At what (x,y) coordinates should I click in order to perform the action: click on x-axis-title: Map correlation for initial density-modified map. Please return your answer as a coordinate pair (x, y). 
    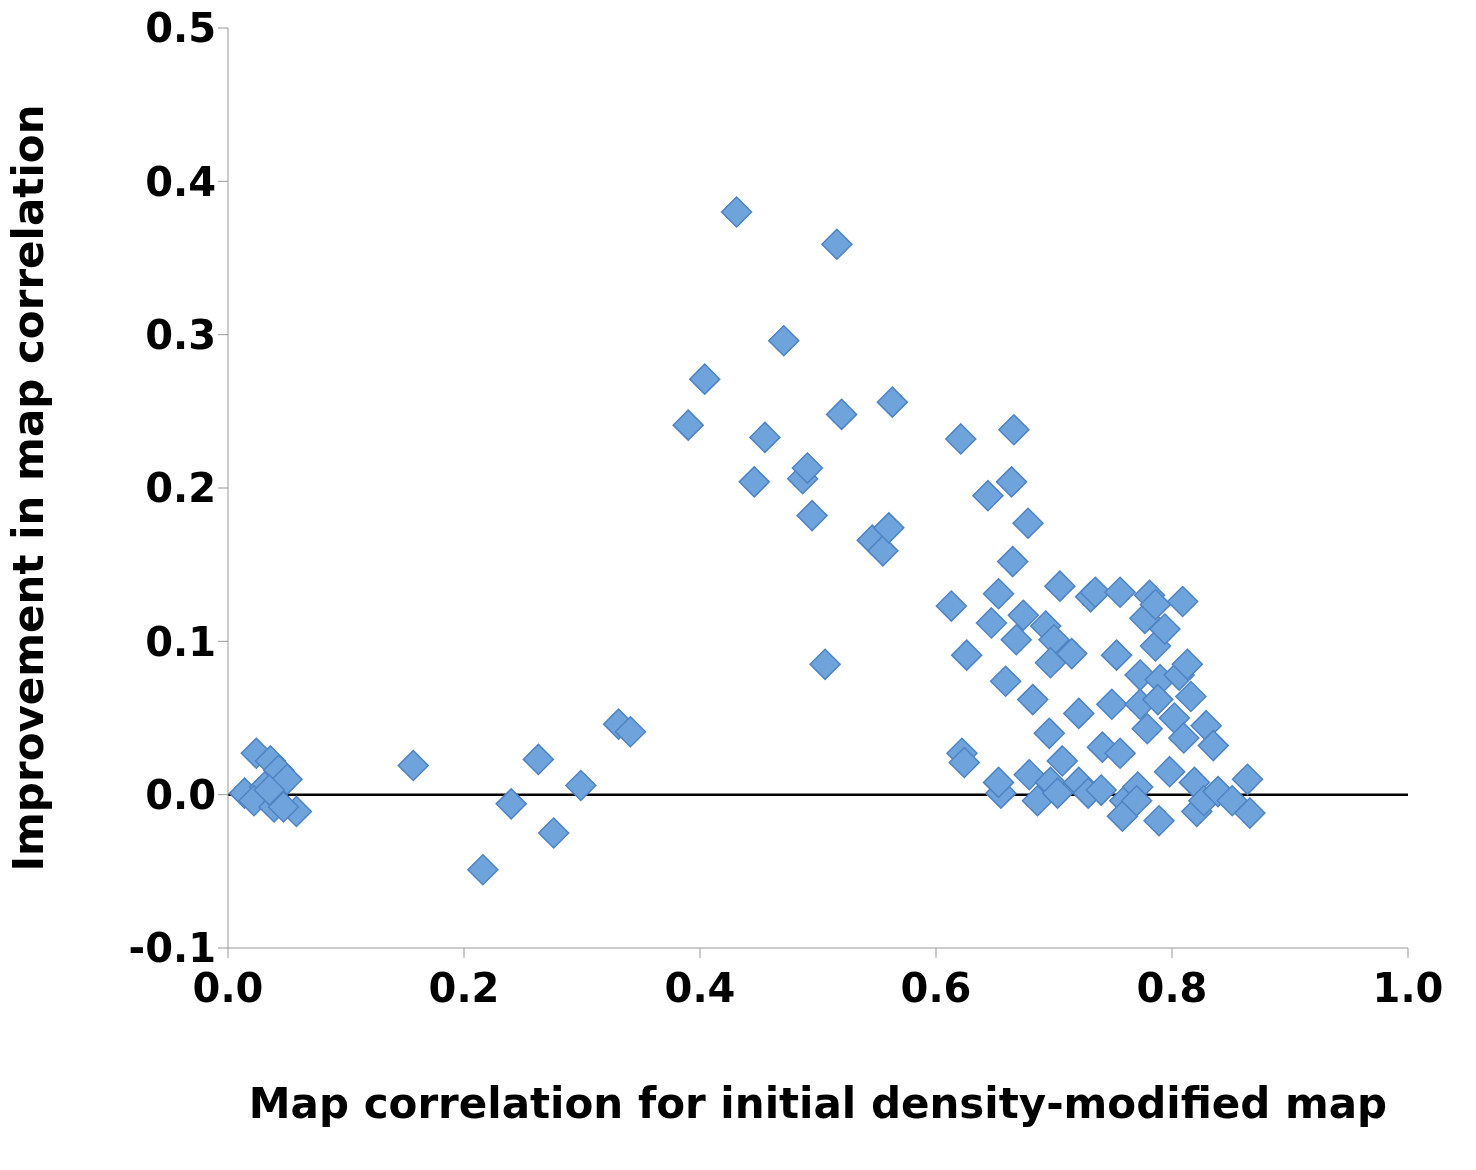
    Looking at the image, I should click on (818, 1103).